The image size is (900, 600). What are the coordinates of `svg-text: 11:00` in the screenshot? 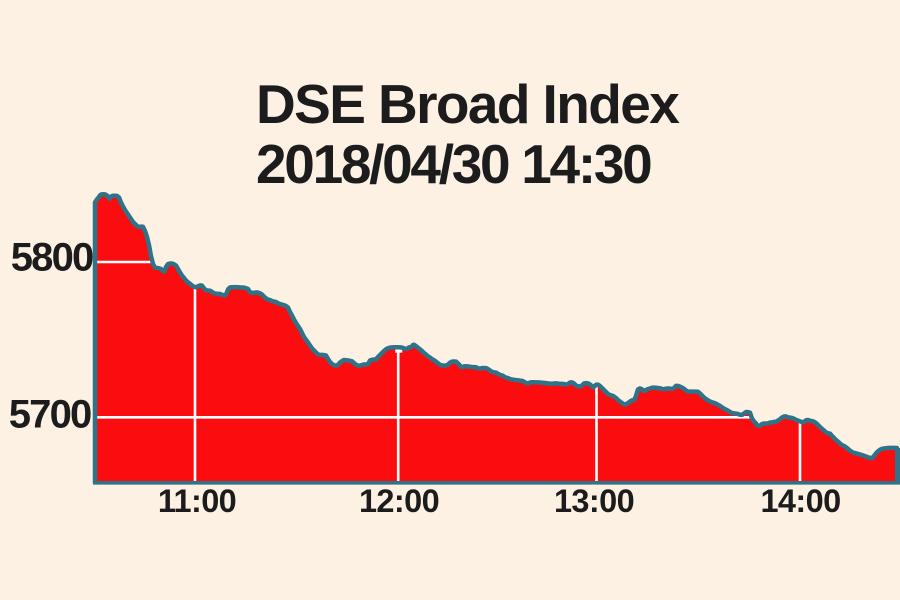 It's located at (197, 501).